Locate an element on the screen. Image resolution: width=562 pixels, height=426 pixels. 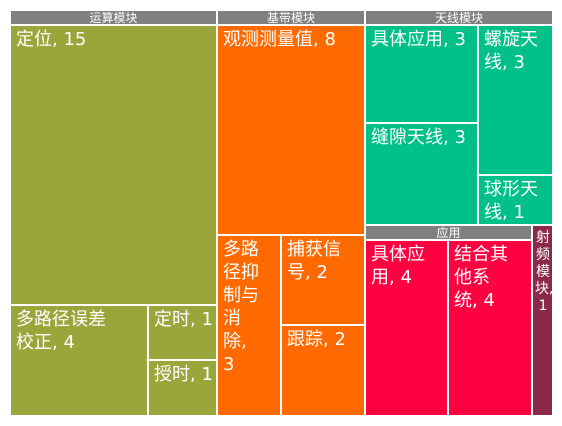
treemap-tile: 射频模块, 1 is located at coordinates (542, 320).